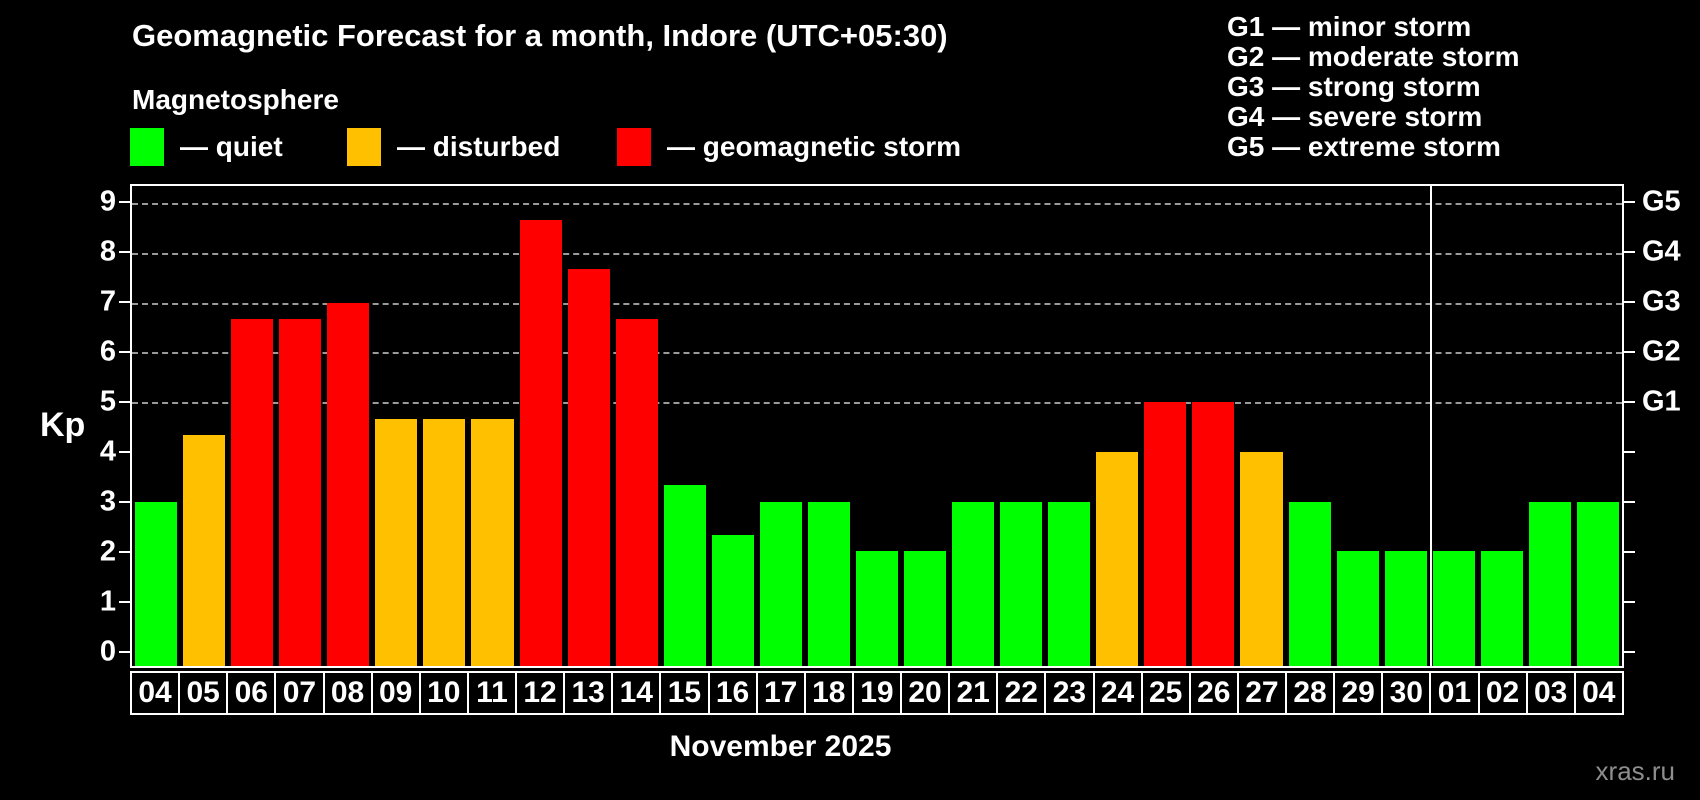 Image resolution: width=1700 pixels, height=800 pixels. I want to click on x-axis-date-label-30: 04, so click(1598, 693).